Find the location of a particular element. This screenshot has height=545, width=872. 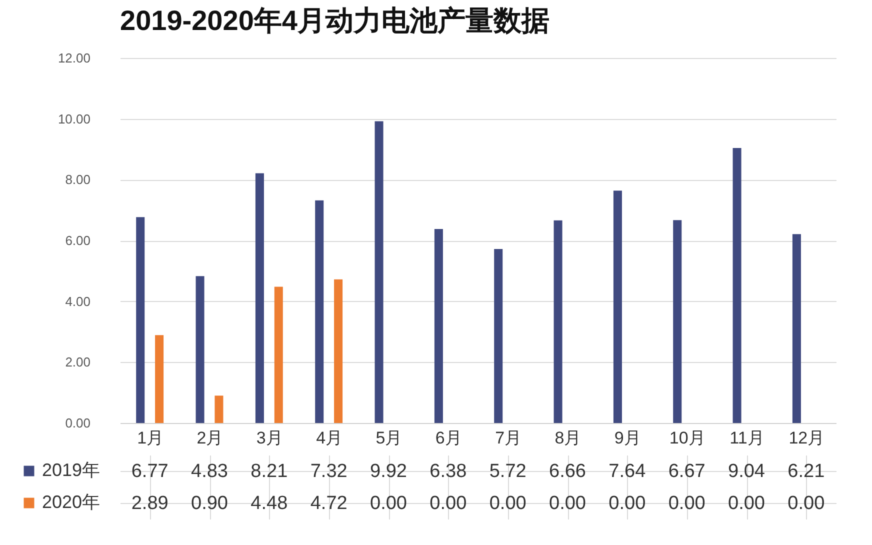

data-label: 9.04 is located at coordinates (747, 471).